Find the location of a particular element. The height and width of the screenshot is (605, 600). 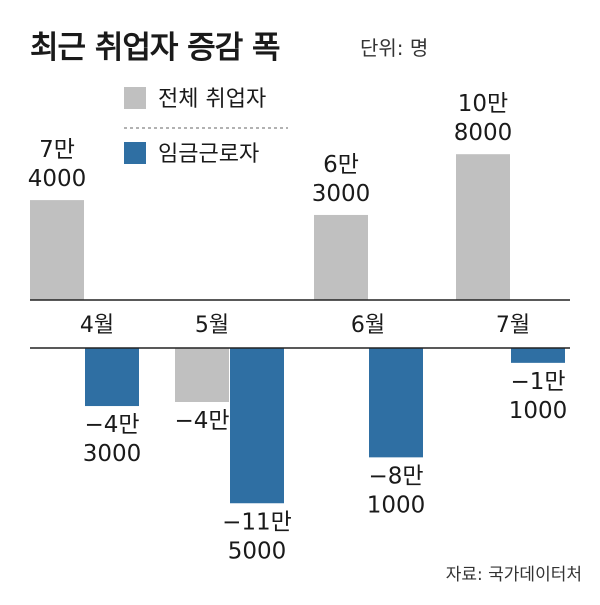

unit-label: 단위: 명 is located at coordinates (394, 48).